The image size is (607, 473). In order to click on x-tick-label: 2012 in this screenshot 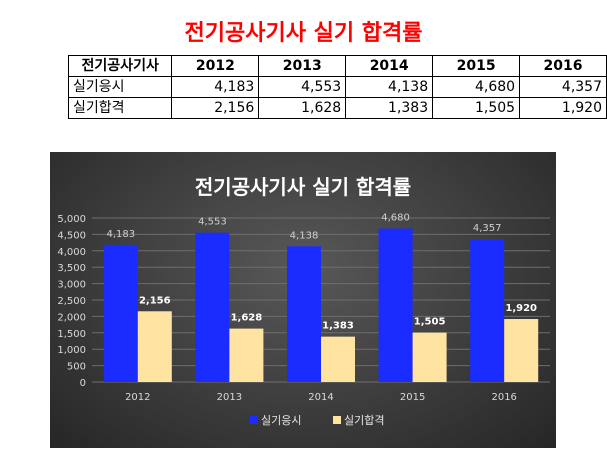, I will do `click(137, 397)`.